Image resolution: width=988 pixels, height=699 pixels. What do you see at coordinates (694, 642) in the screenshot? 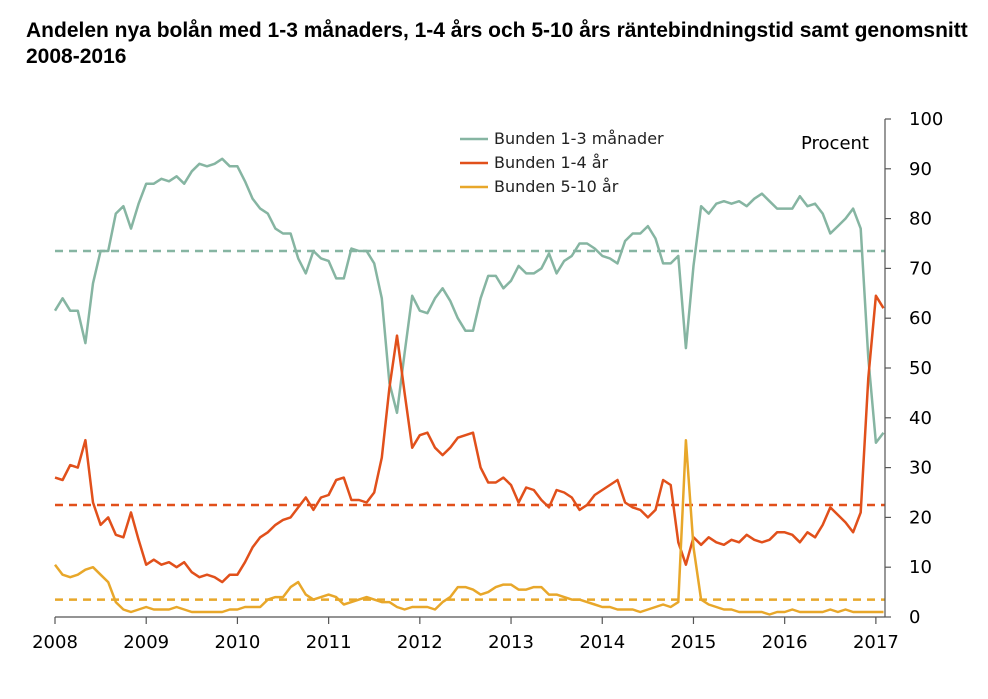
I see `x-tick-label: 2015` at bounding box center [694, 642].